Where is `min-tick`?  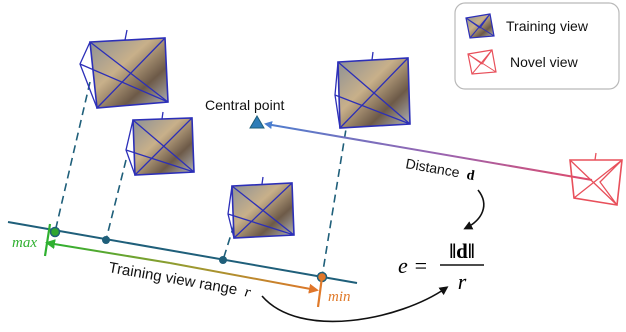 min-tick is located at coordinates (320, 292).